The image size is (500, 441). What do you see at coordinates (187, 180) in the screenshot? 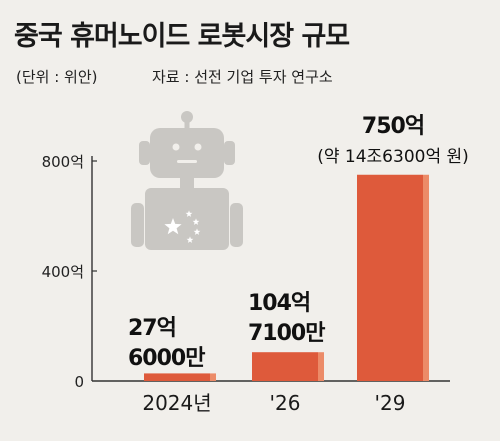
I see `robot-icon` at bounding box center [187, 180].